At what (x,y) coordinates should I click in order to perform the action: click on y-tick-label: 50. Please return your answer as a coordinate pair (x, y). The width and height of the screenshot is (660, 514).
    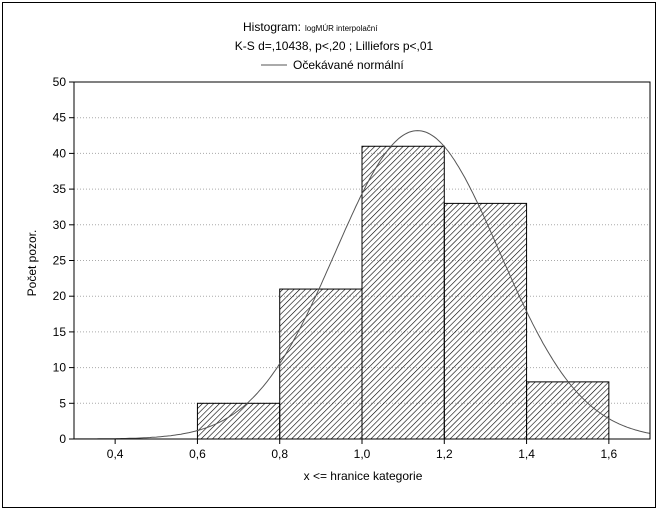
    Looking at the image, I should click on (60, 82).